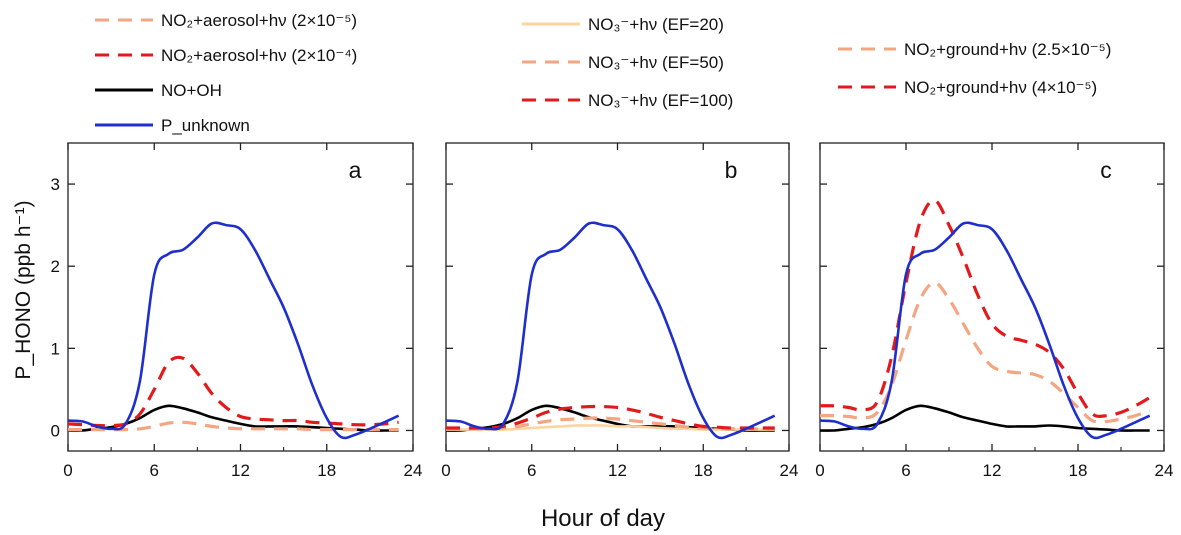  What do you see at coordinates (205, 125) in the screenshot?
I see `legend-label: P_unknown` at bounding box center [205, 125].